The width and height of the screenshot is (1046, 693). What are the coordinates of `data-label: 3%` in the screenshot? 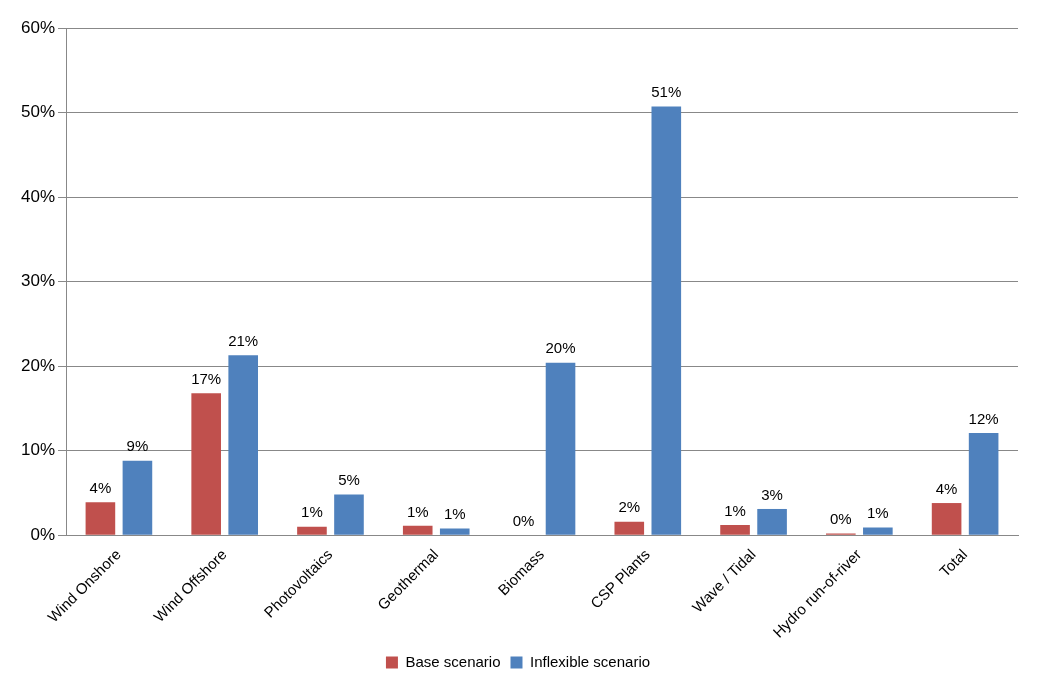 It's located at (772, 494).